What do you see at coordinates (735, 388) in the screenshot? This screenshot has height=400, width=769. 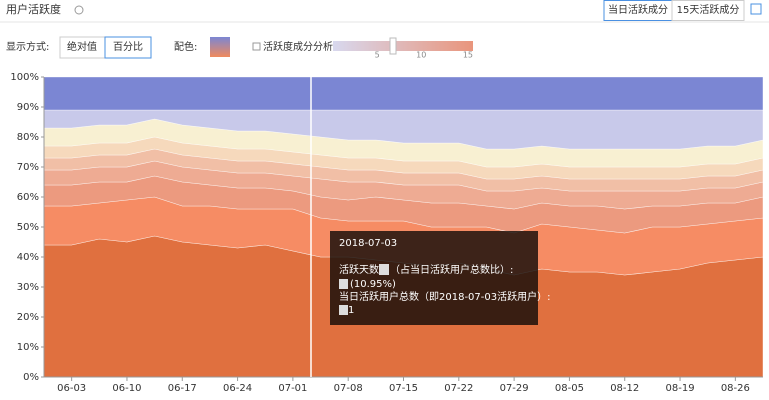 I see `x-tick-label: 08-26` at bounding box center [735, 388].